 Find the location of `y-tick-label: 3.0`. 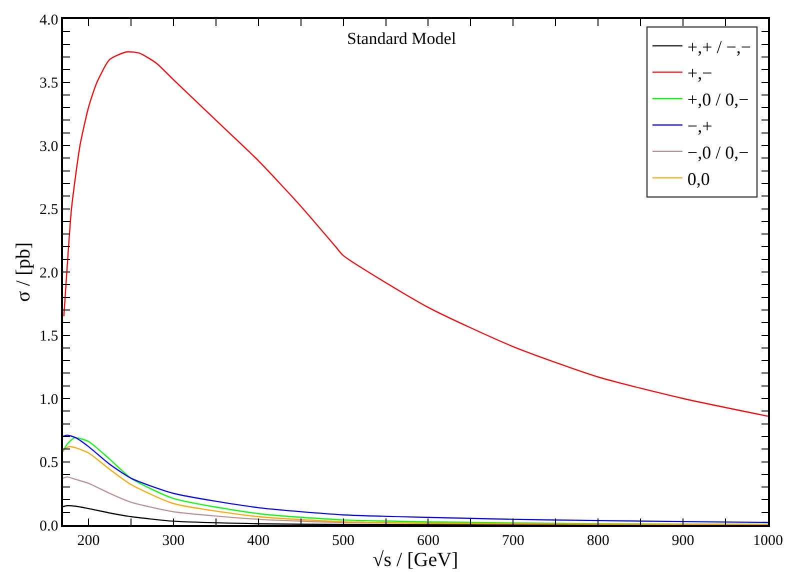

y-tick-label: 3.0 is located at coordinates (49, 146).